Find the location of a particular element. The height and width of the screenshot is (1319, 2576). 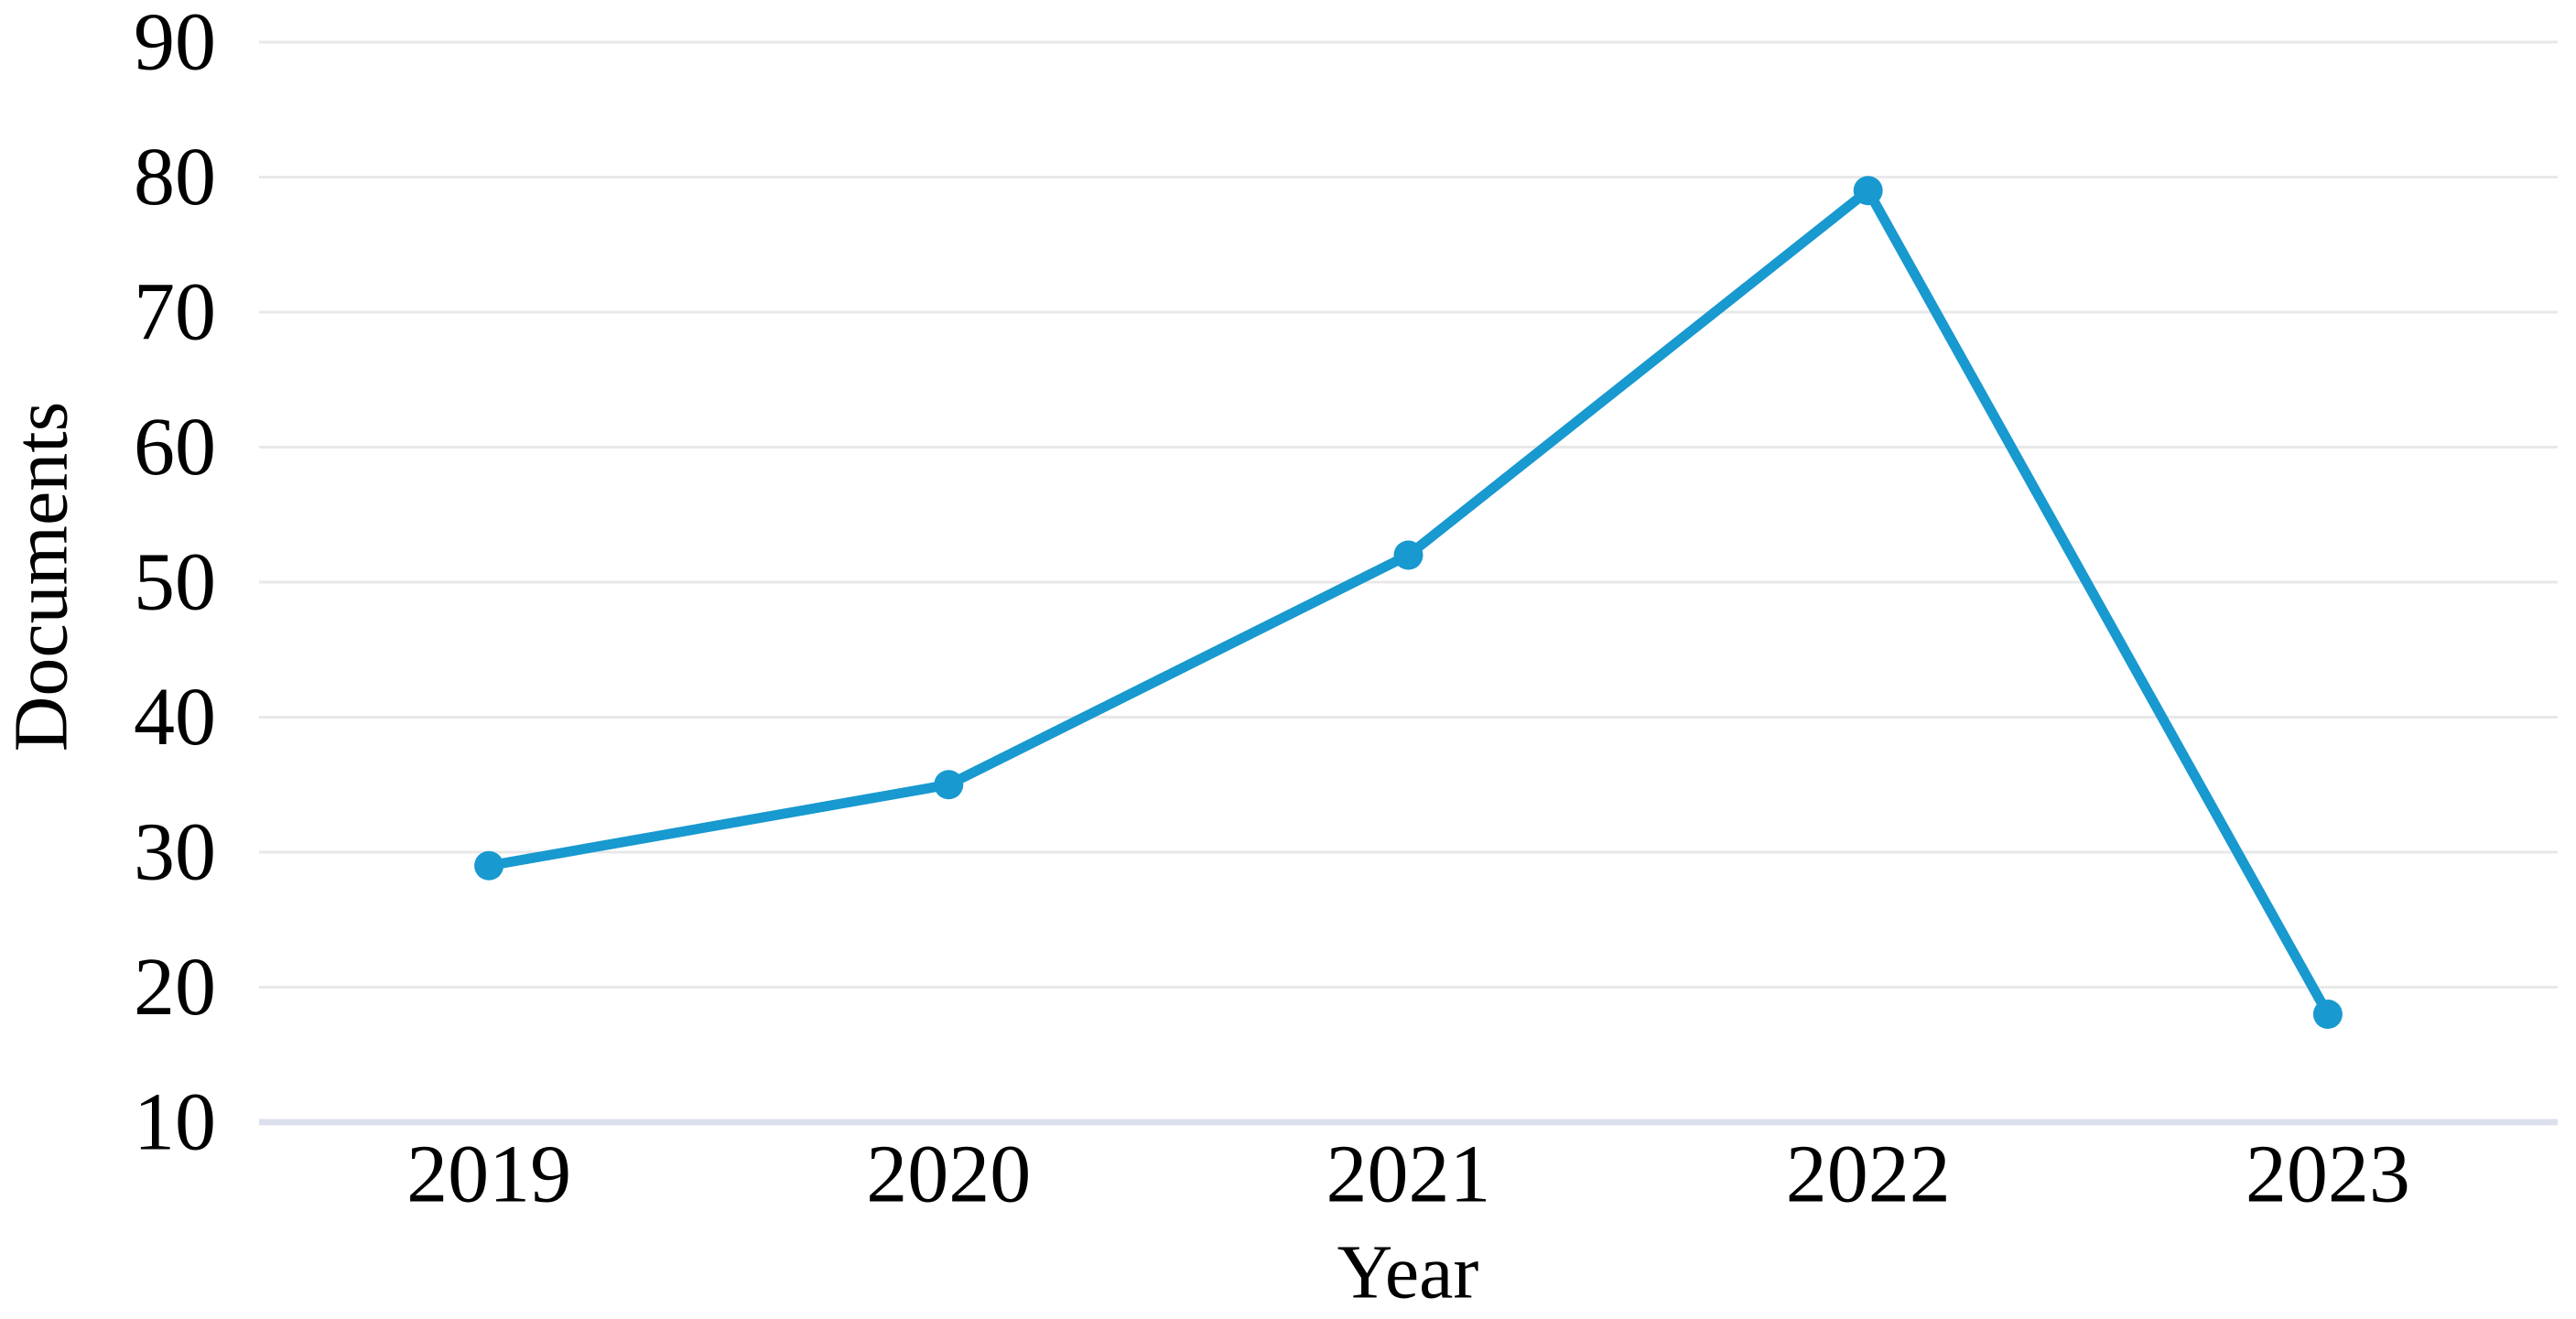

y-tick-label: 30 is located at coordinates (175, 852).